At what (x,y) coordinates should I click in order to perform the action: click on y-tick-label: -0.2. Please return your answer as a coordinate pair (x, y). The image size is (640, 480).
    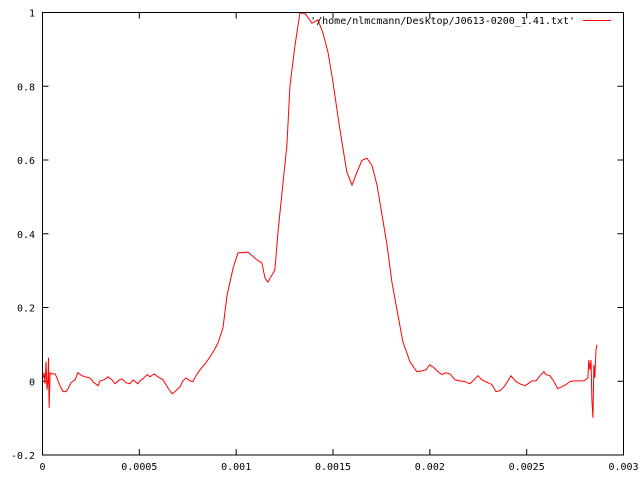
    Looking at the image, I should click on (23, 456).